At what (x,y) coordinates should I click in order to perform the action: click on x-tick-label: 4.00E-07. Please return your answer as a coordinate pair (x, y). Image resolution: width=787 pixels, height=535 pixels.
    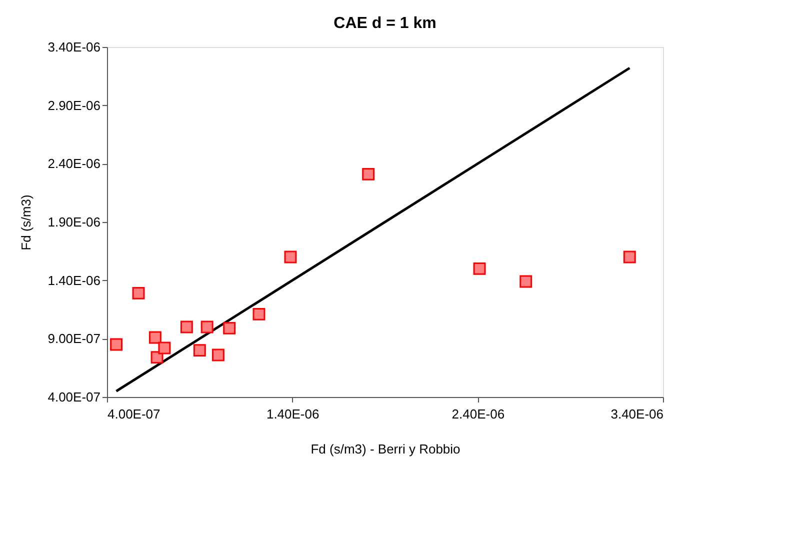
    Looking at the image, I should click on (134, 414).